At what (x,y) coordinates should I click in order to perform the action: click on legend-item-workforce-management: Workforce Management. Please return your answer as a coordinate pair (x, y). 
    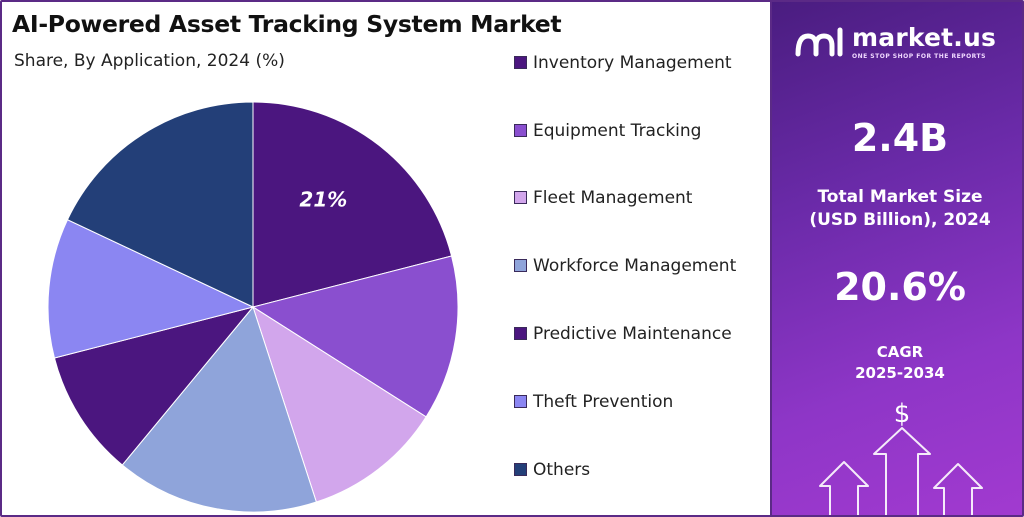
    Looking at the image, I should click on (639, 266).